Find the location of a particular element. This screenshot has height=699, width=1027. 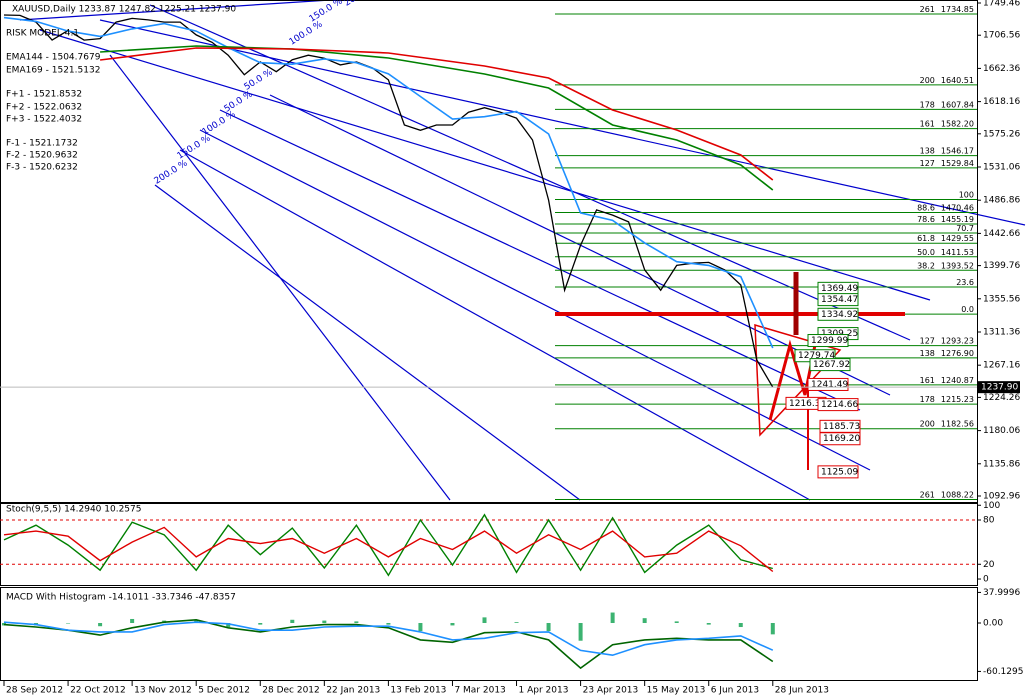

macd-frame is located at coordinates (489, 634).